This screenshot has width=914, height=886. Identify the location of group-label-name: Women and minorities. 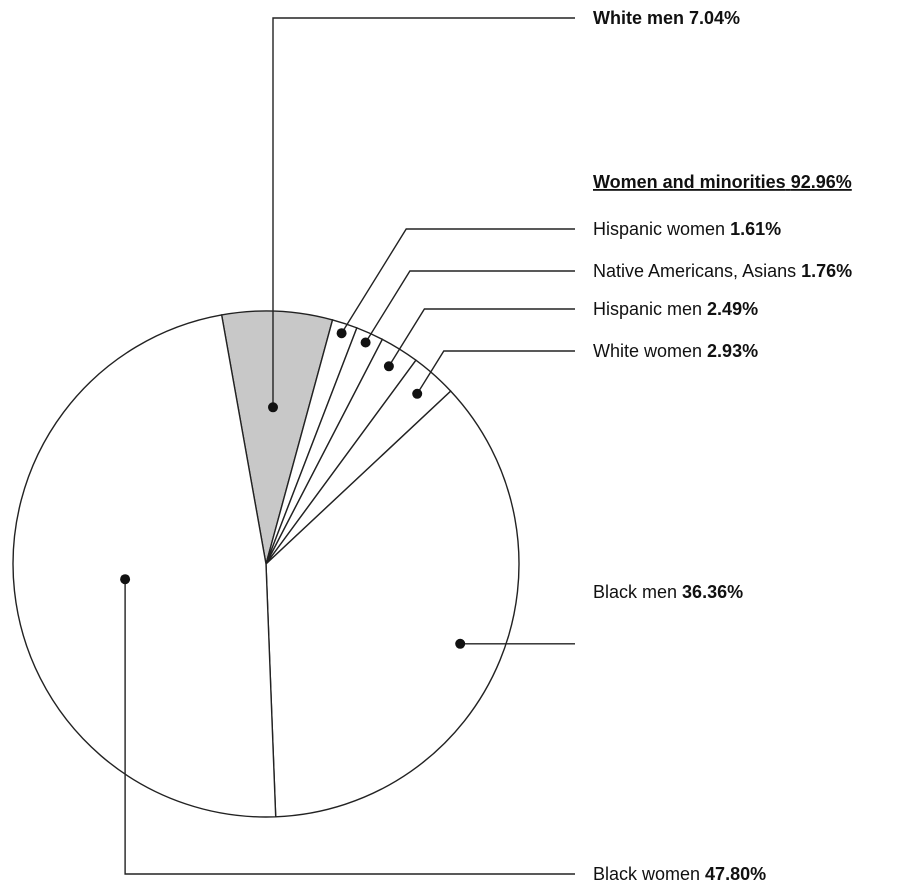
(689, 182).